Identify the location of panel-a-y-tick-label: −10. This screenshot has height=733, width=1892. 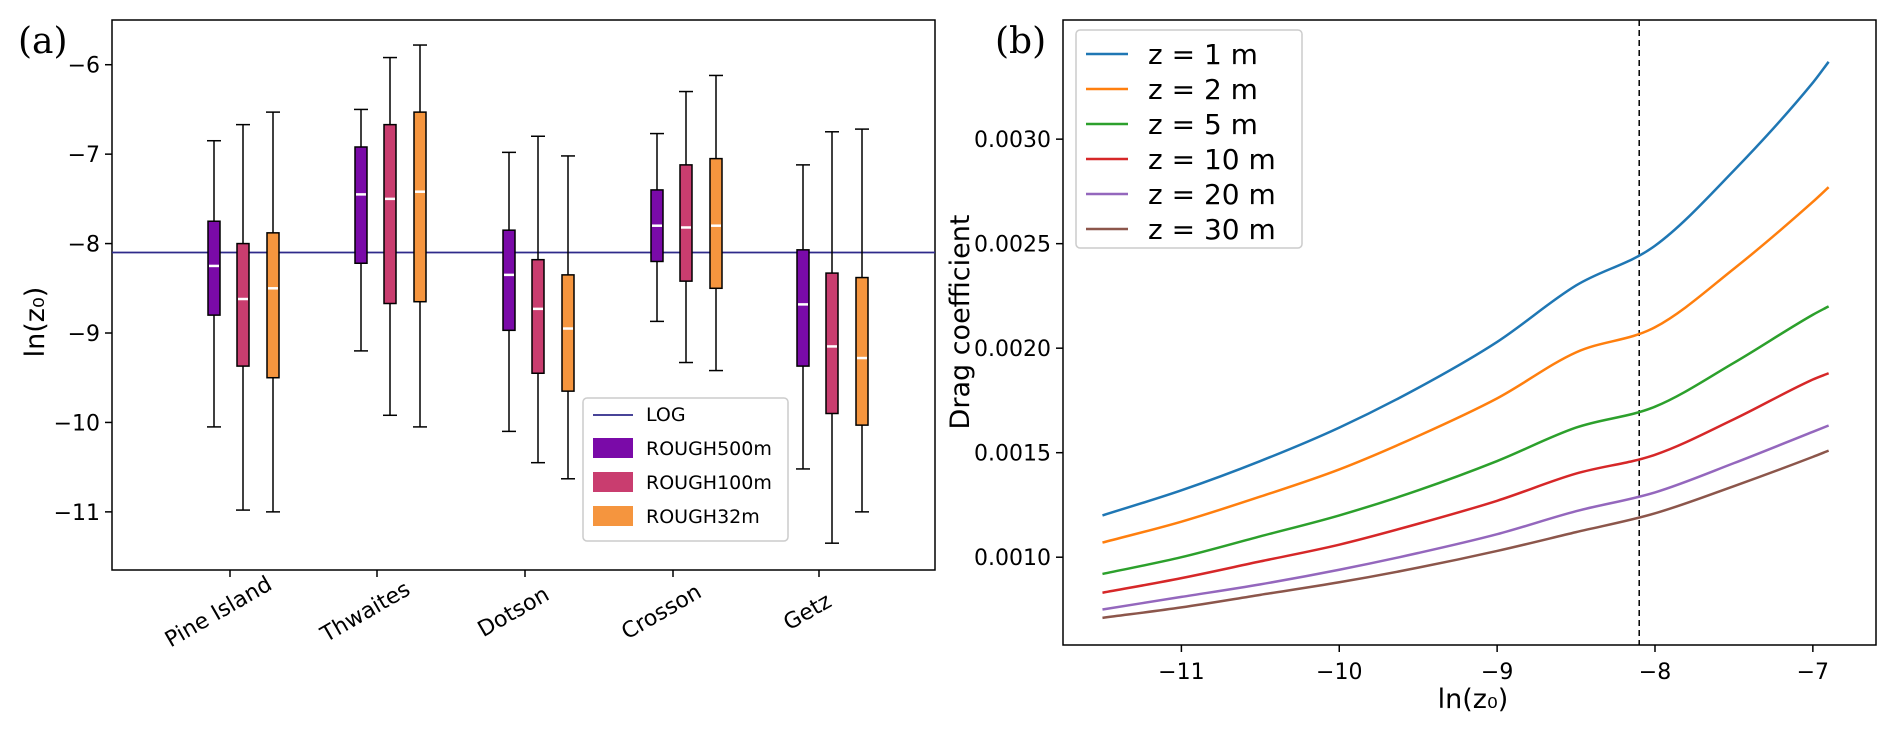
(77, 423).